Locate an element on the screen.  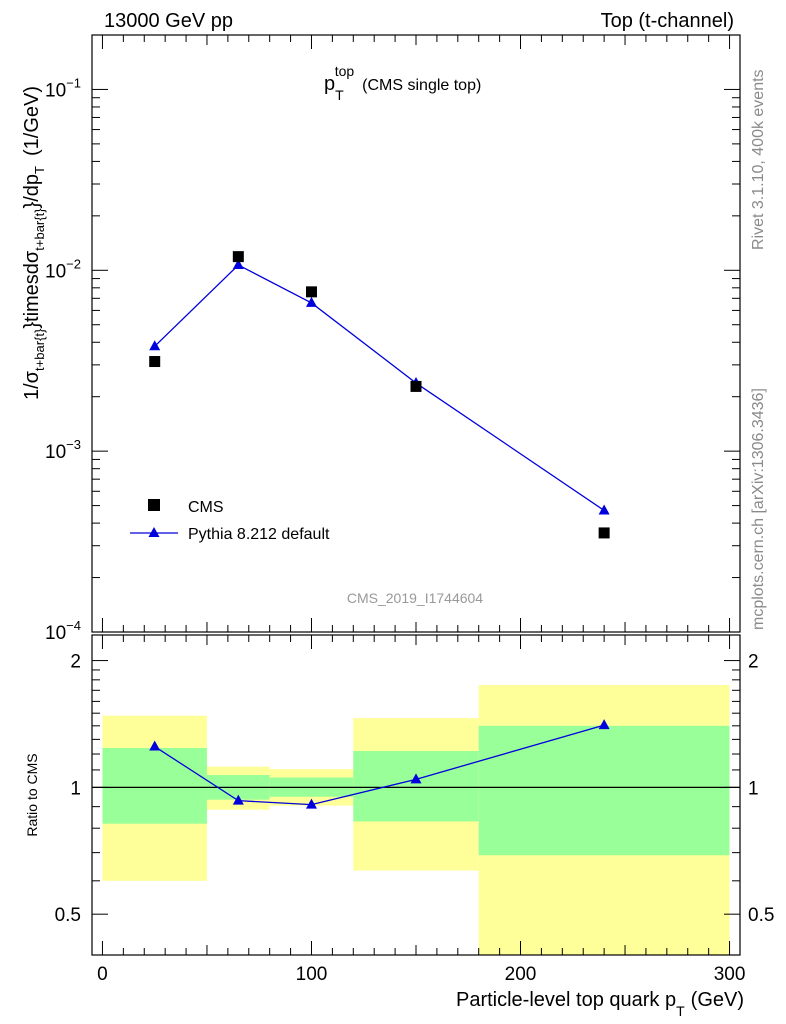
header-right: Top (t-channel) is located at coordinates (667, 21).